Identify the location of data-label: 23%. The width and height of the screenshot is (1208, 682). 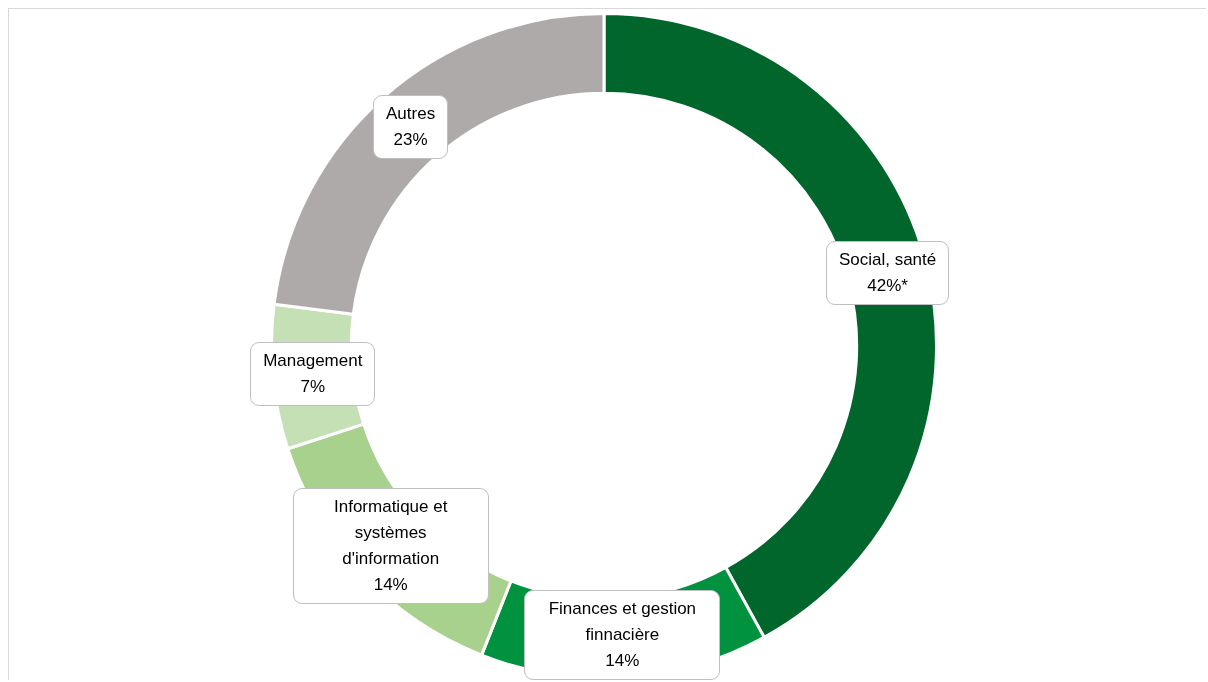
(410, 139).